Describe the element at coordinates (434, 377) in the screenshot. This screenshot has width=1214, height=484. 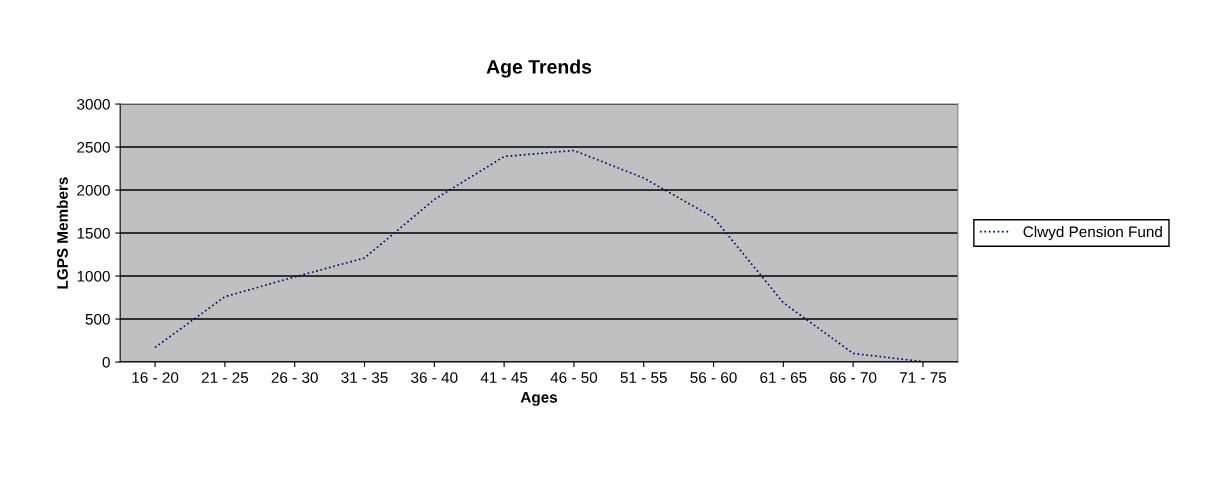
I see `x-tick-label: 36 - 40` at that location.